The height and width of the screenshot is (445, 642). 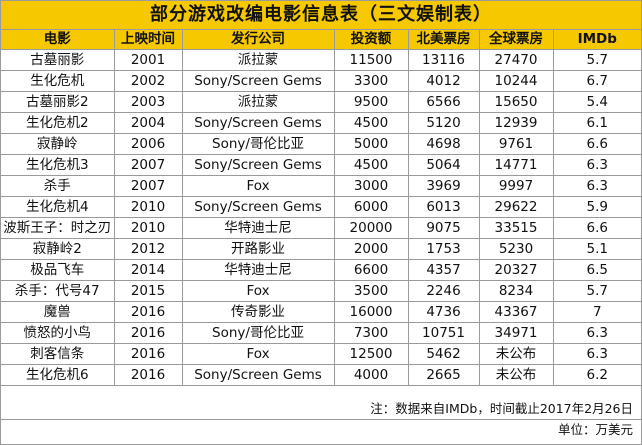 What do you see at coordinates (148, 102) in the screenshot?
I see `release-year-cell: 2003` at bounding box center [148, 102].